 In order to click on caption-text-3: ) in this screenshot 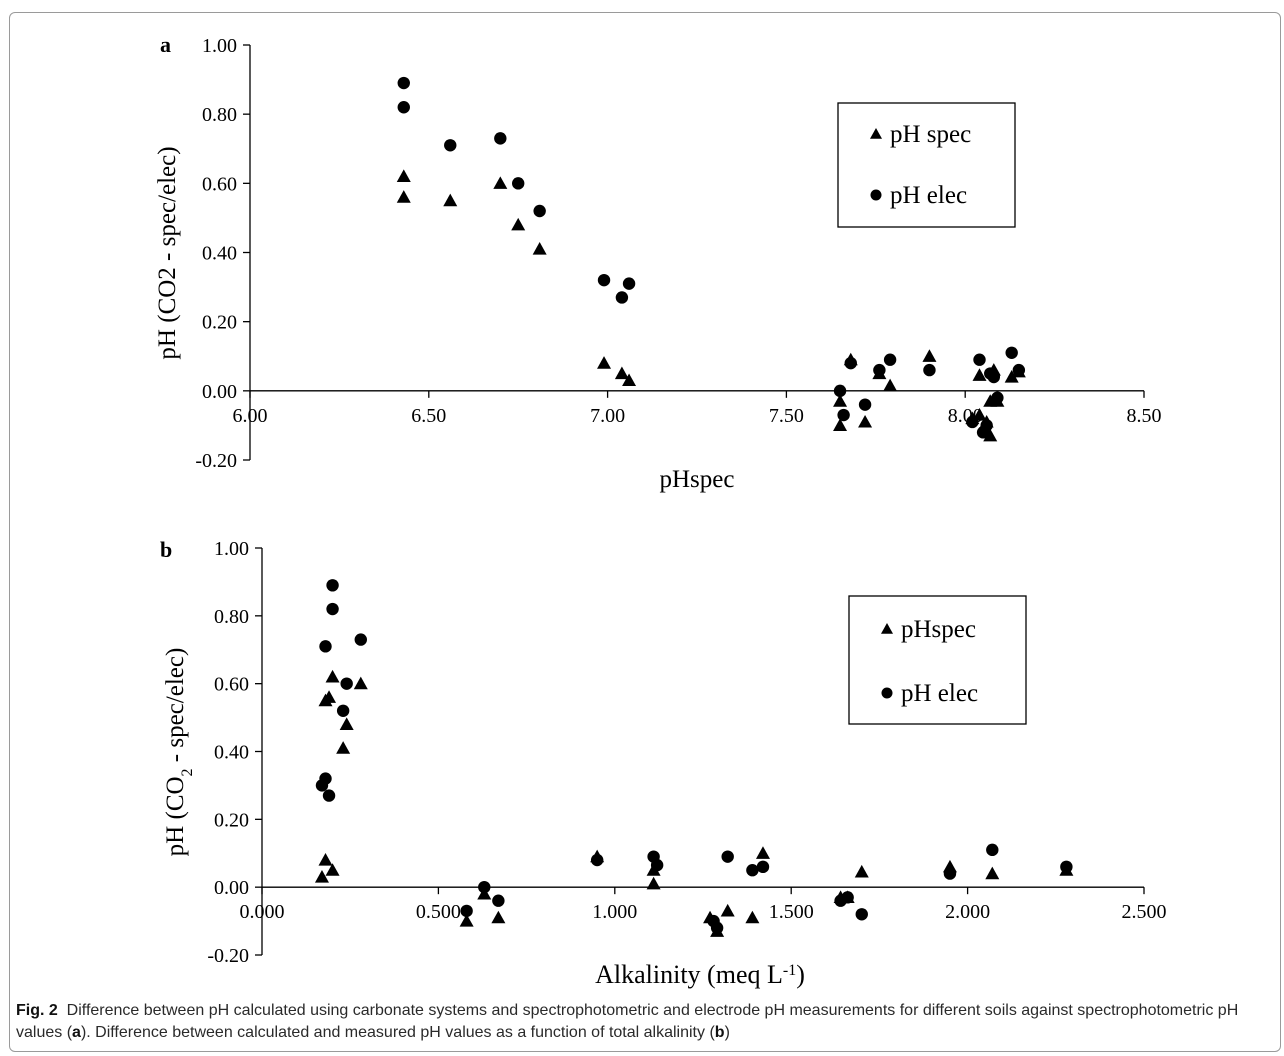, I will do `click(727, 1032)`.